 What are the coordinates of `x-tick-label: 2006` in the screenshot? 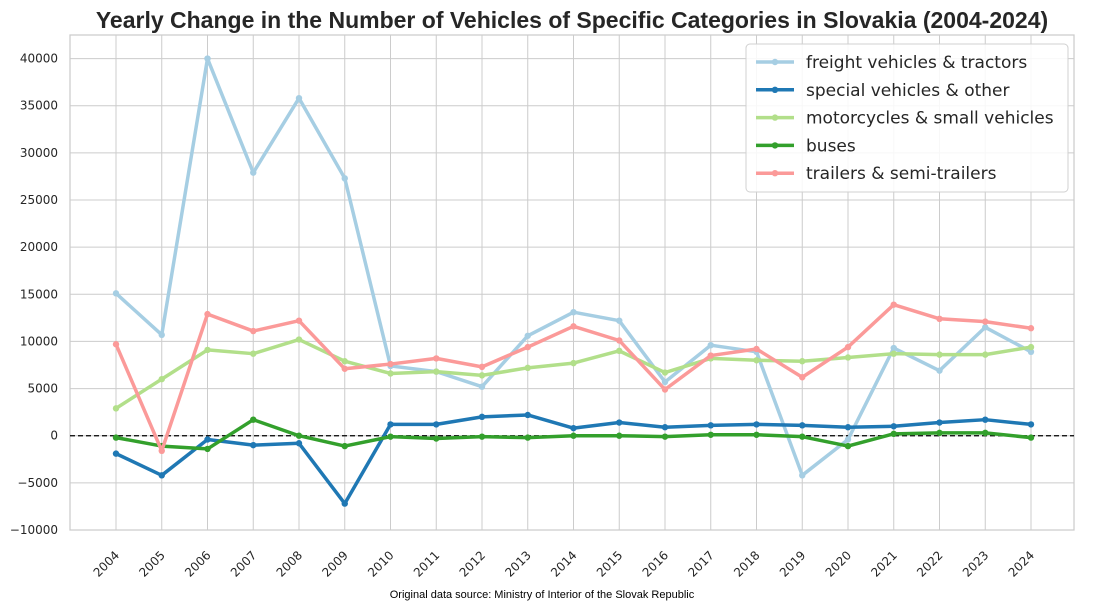 It's located at (197, 563).